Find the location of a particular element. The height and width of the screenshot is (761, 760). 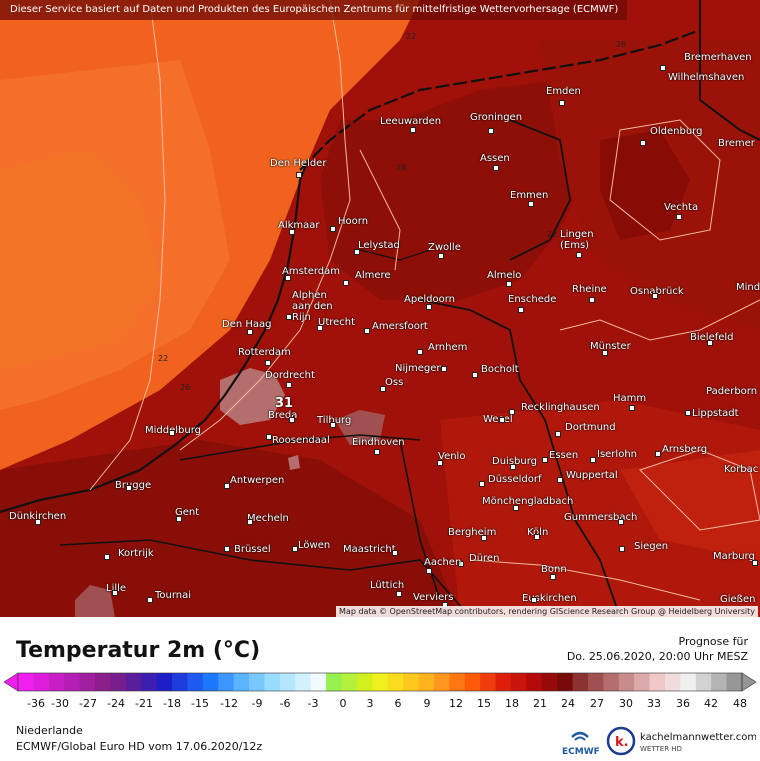

city-label: Tournai is located at coordinates (173, 595).